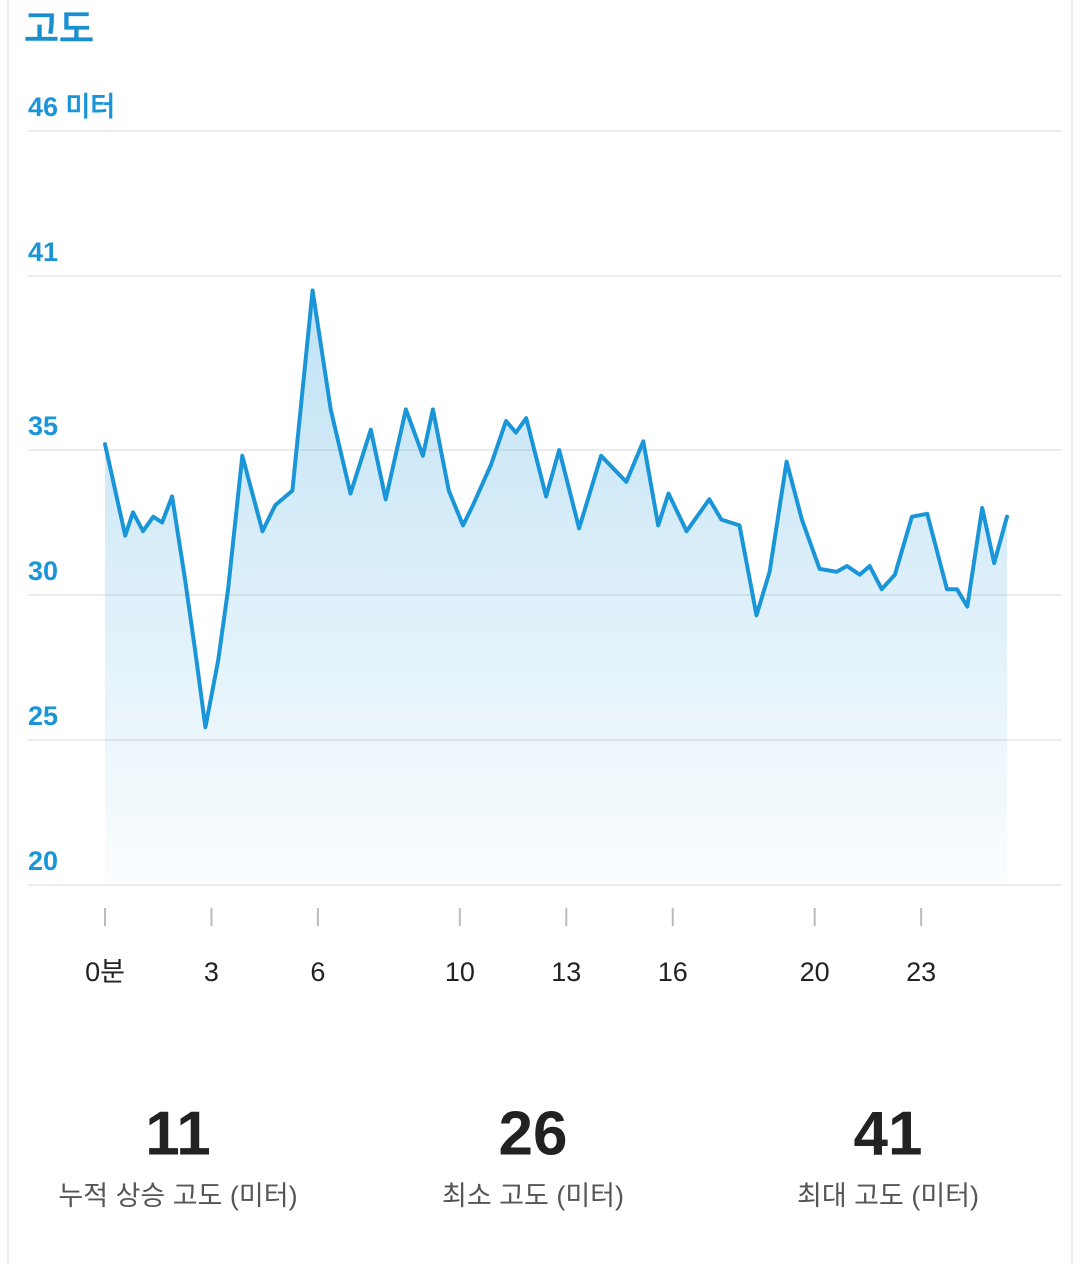  Describe the element at coordinates (43, 861) in the screenshot. I see `y-tick-label: 20` at that location.